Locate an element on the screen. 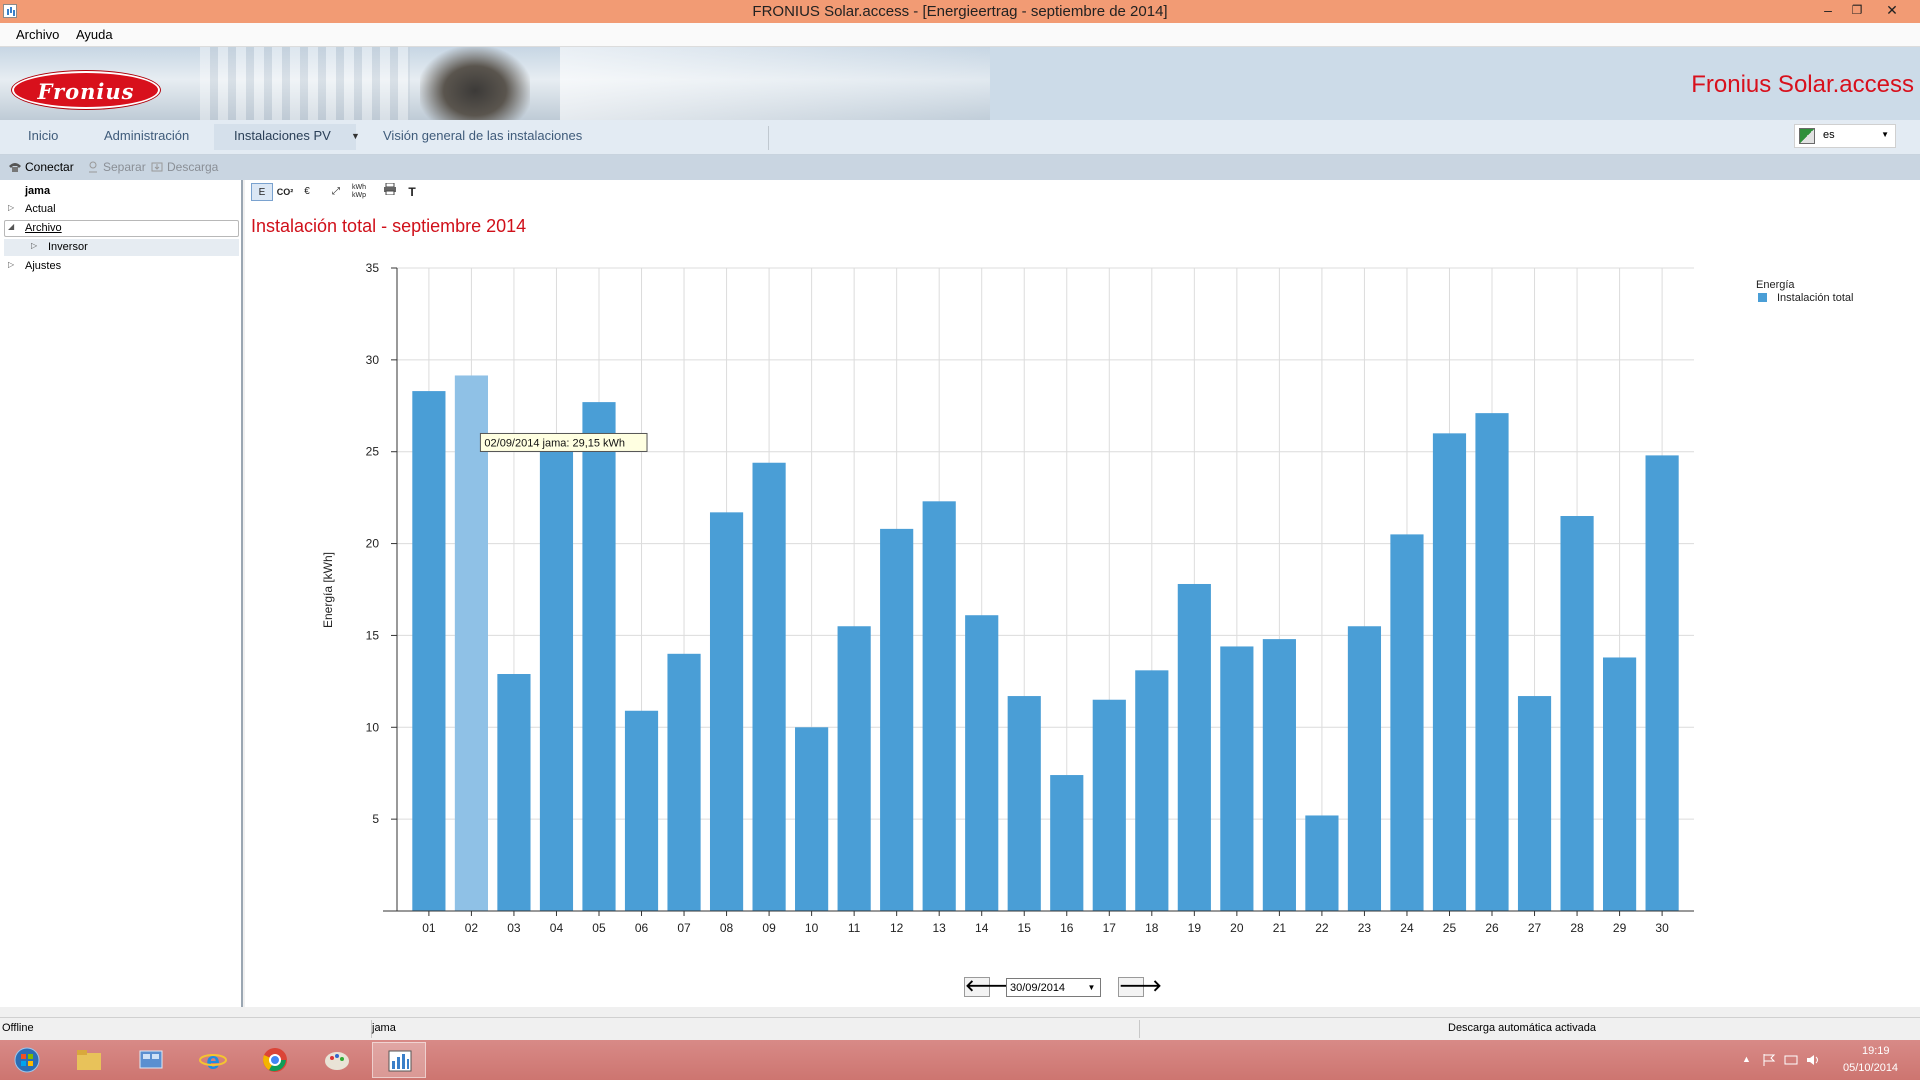  taskbar-ie: e is located at coordinates (213, 1060).